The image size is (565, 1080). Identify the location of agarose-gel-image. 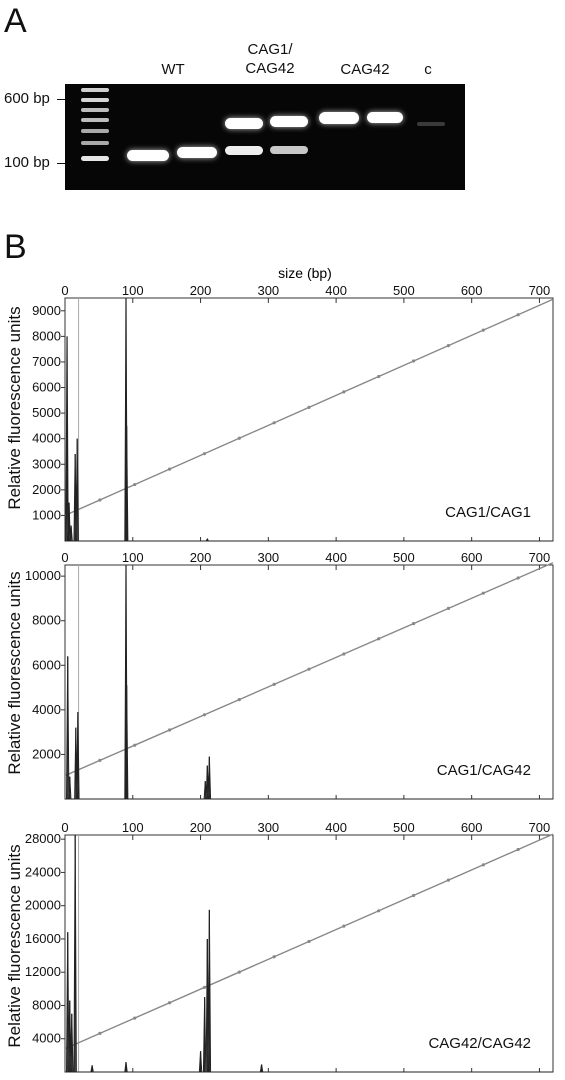
(265, 137).